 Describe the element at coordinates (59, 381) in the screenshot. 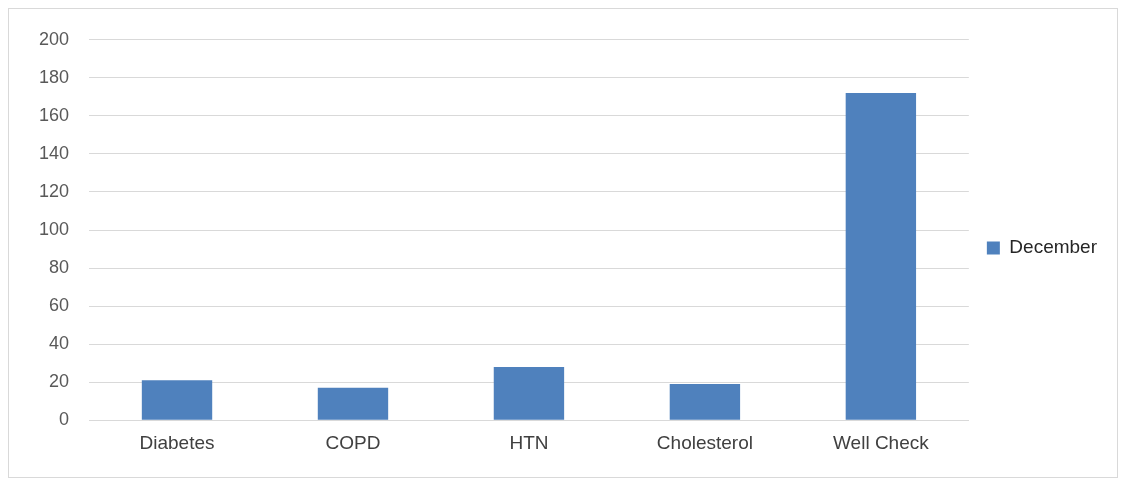

I see `y-tick-label: 20` at that location.